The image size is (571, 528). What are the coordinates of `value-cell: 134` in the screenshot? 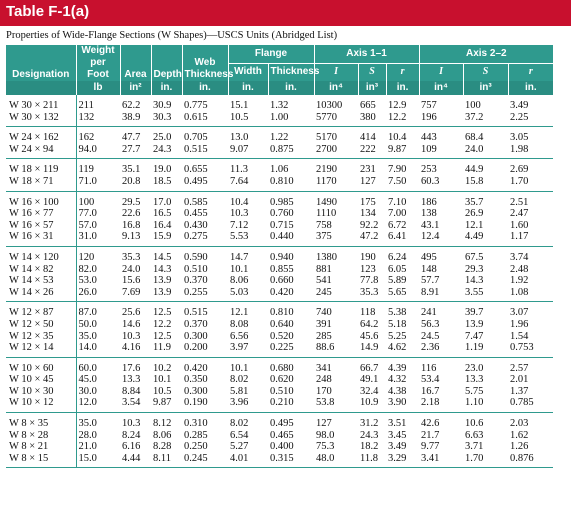 It's located at (372, 214).